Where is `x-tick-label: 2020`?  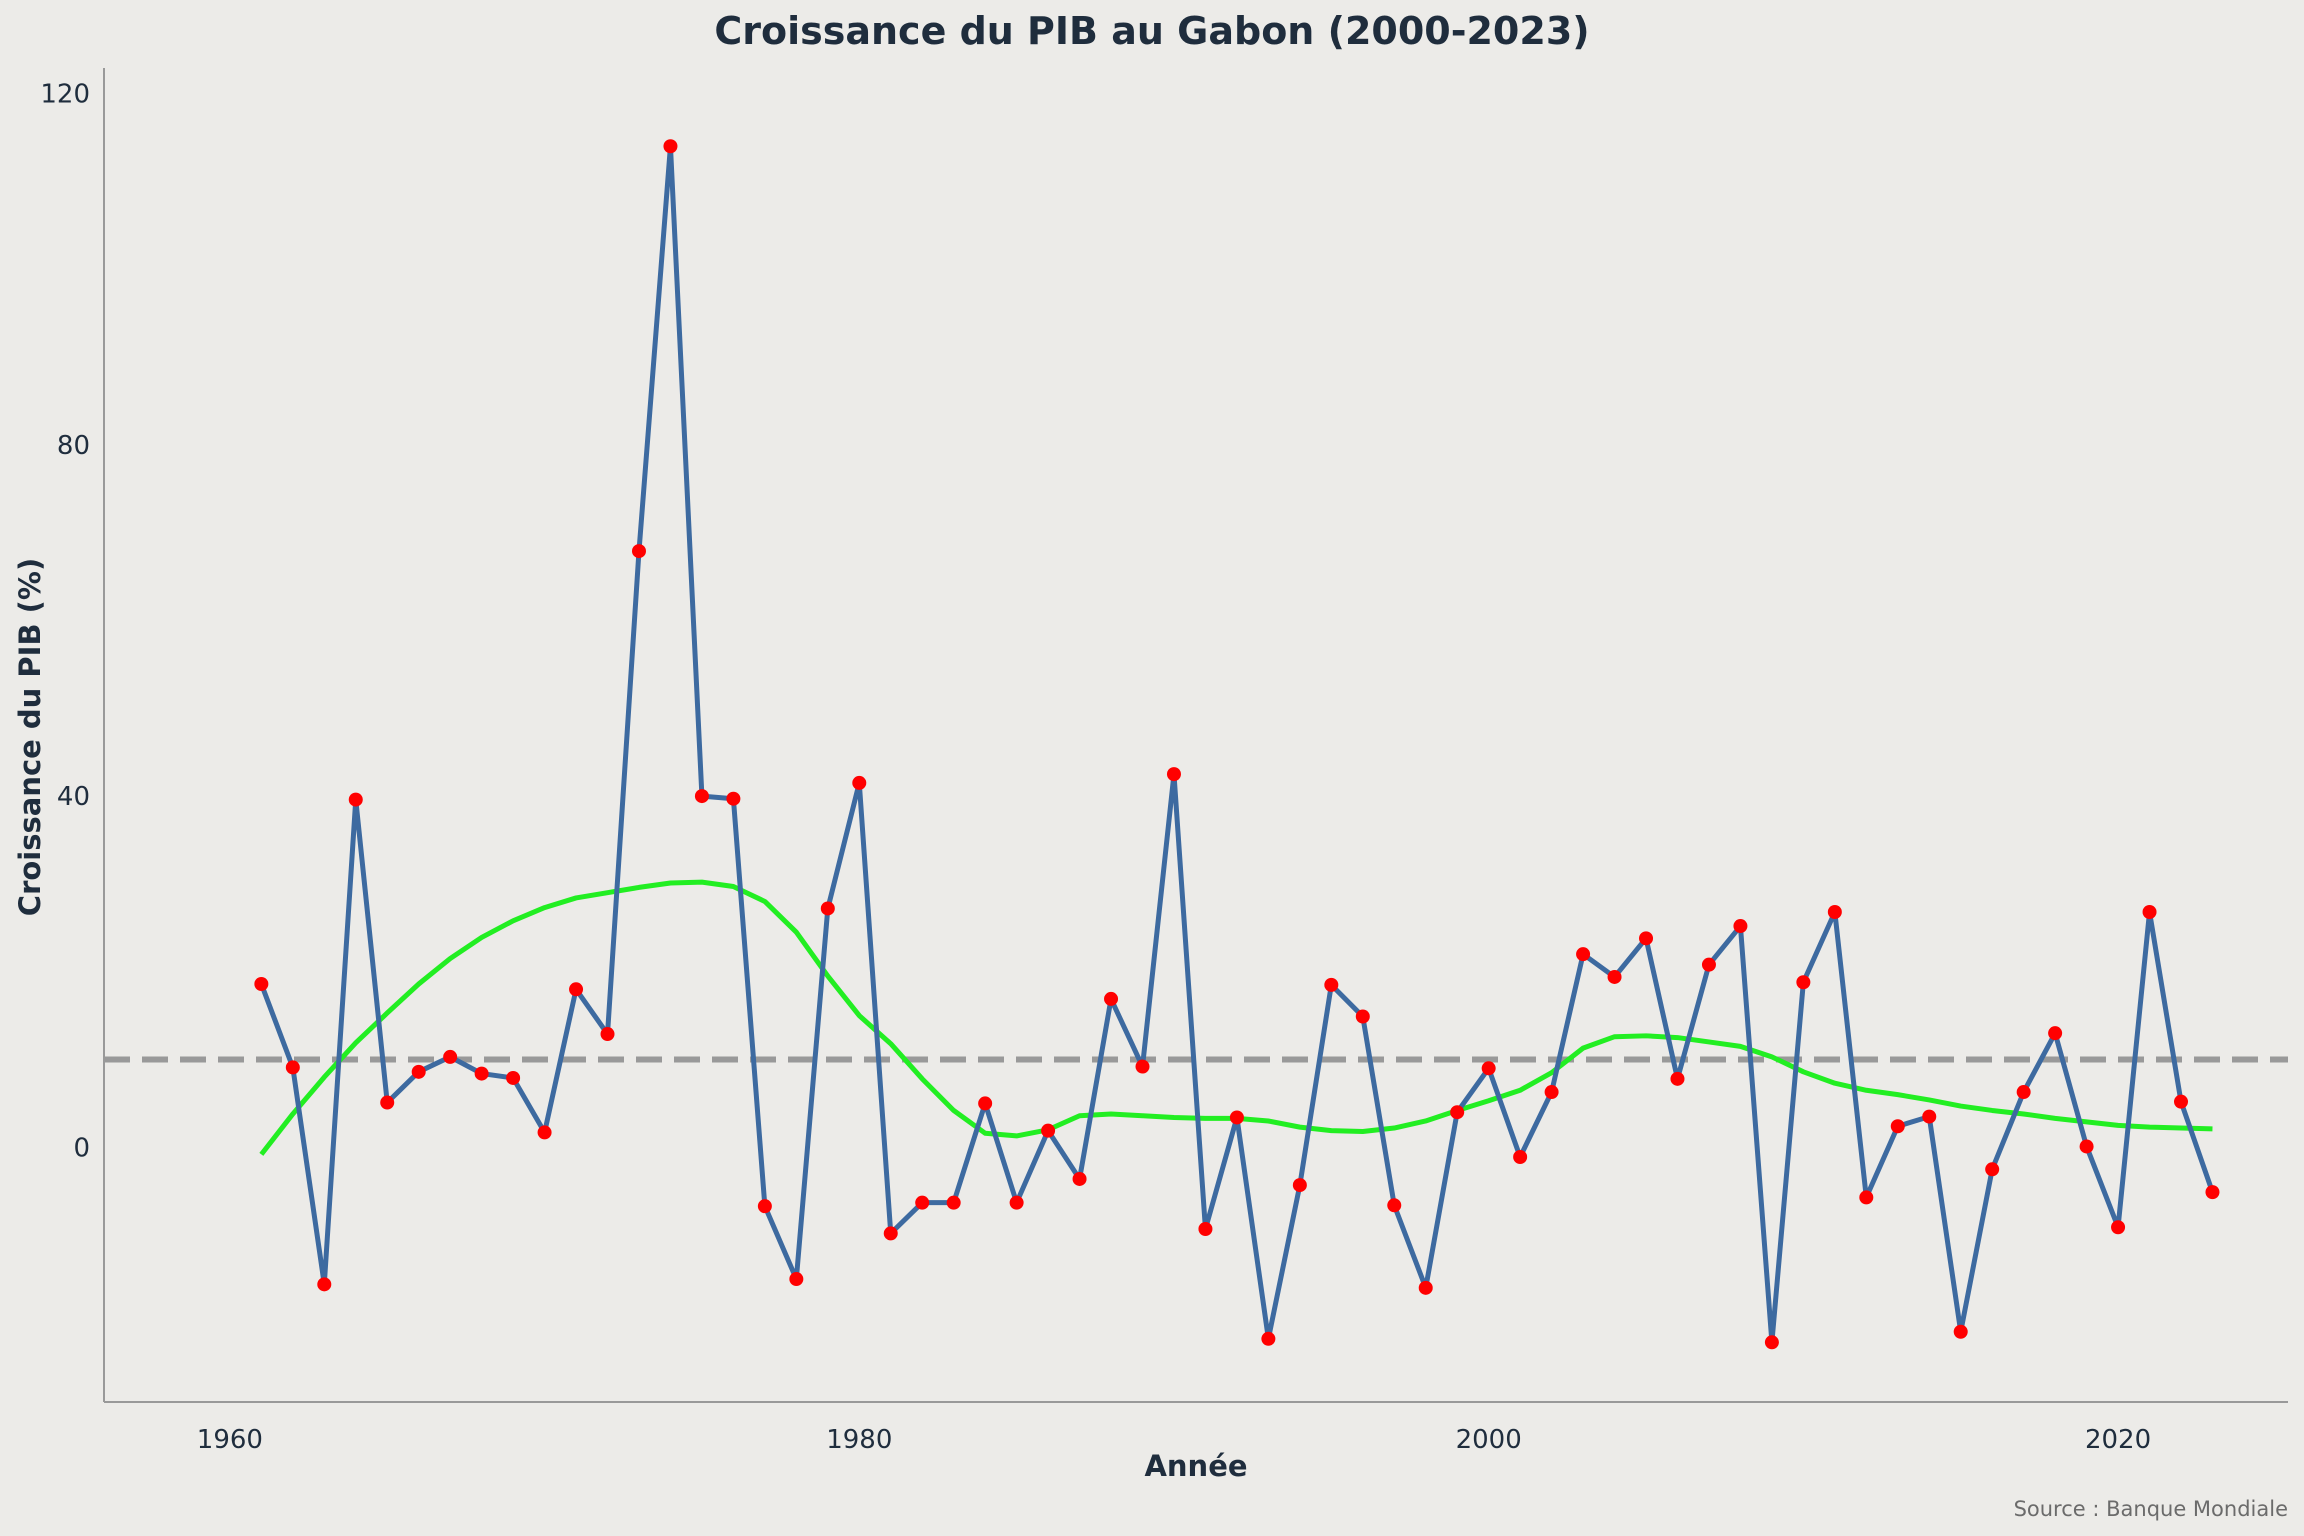 x-tick-label: 2020 is located at coordinates (2118, 1440).